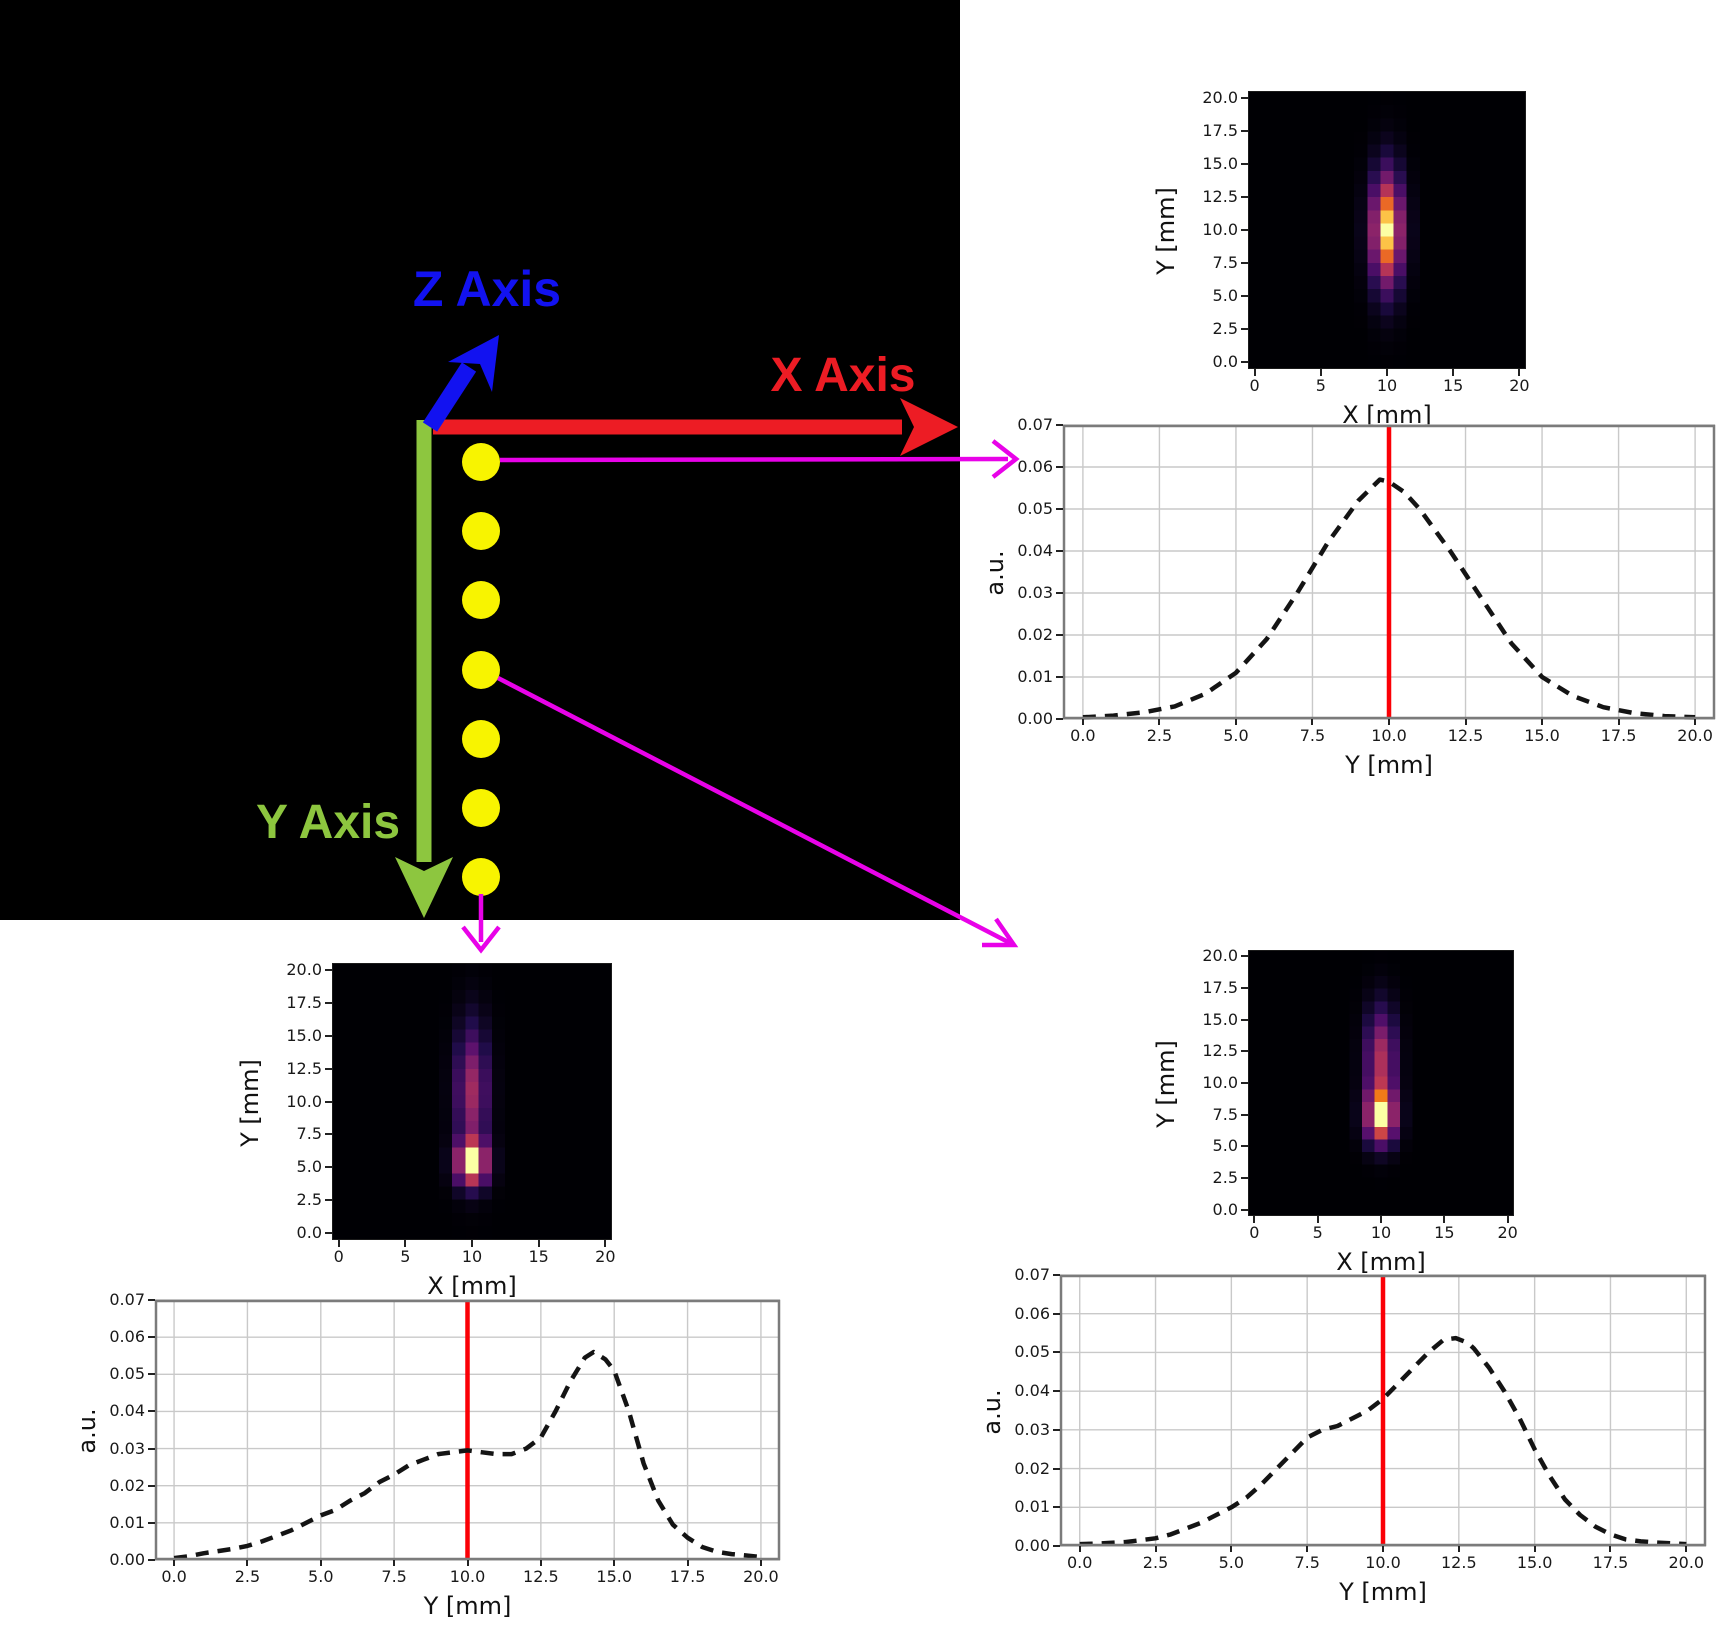  I want to click on z-axis-arrow, so click(449, 397).